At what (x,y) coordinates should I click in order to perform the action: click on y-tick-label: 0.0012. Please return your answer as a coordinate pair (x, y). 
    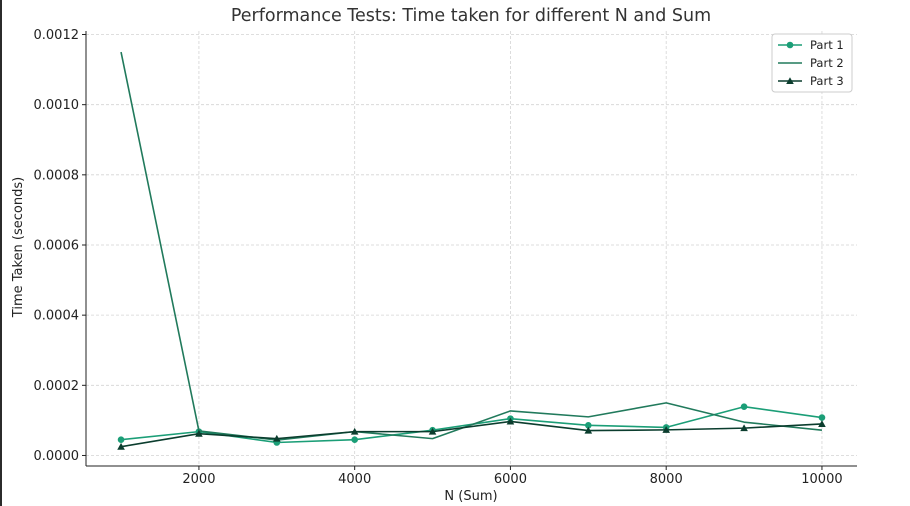
    Looking at the image, I should click on (57, 35).